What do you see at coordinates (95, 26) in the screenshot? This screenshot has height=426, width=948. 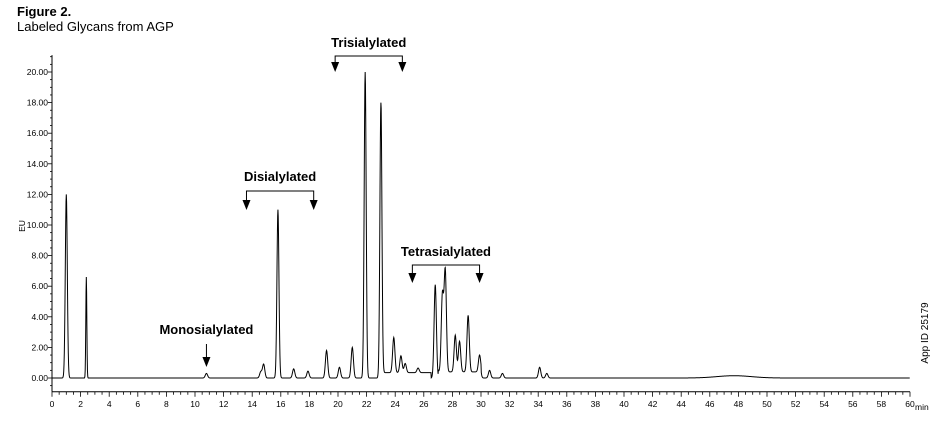 I see `figure-subtitle: Labeled Glycans from AGP` at bounding box center [95, 26].